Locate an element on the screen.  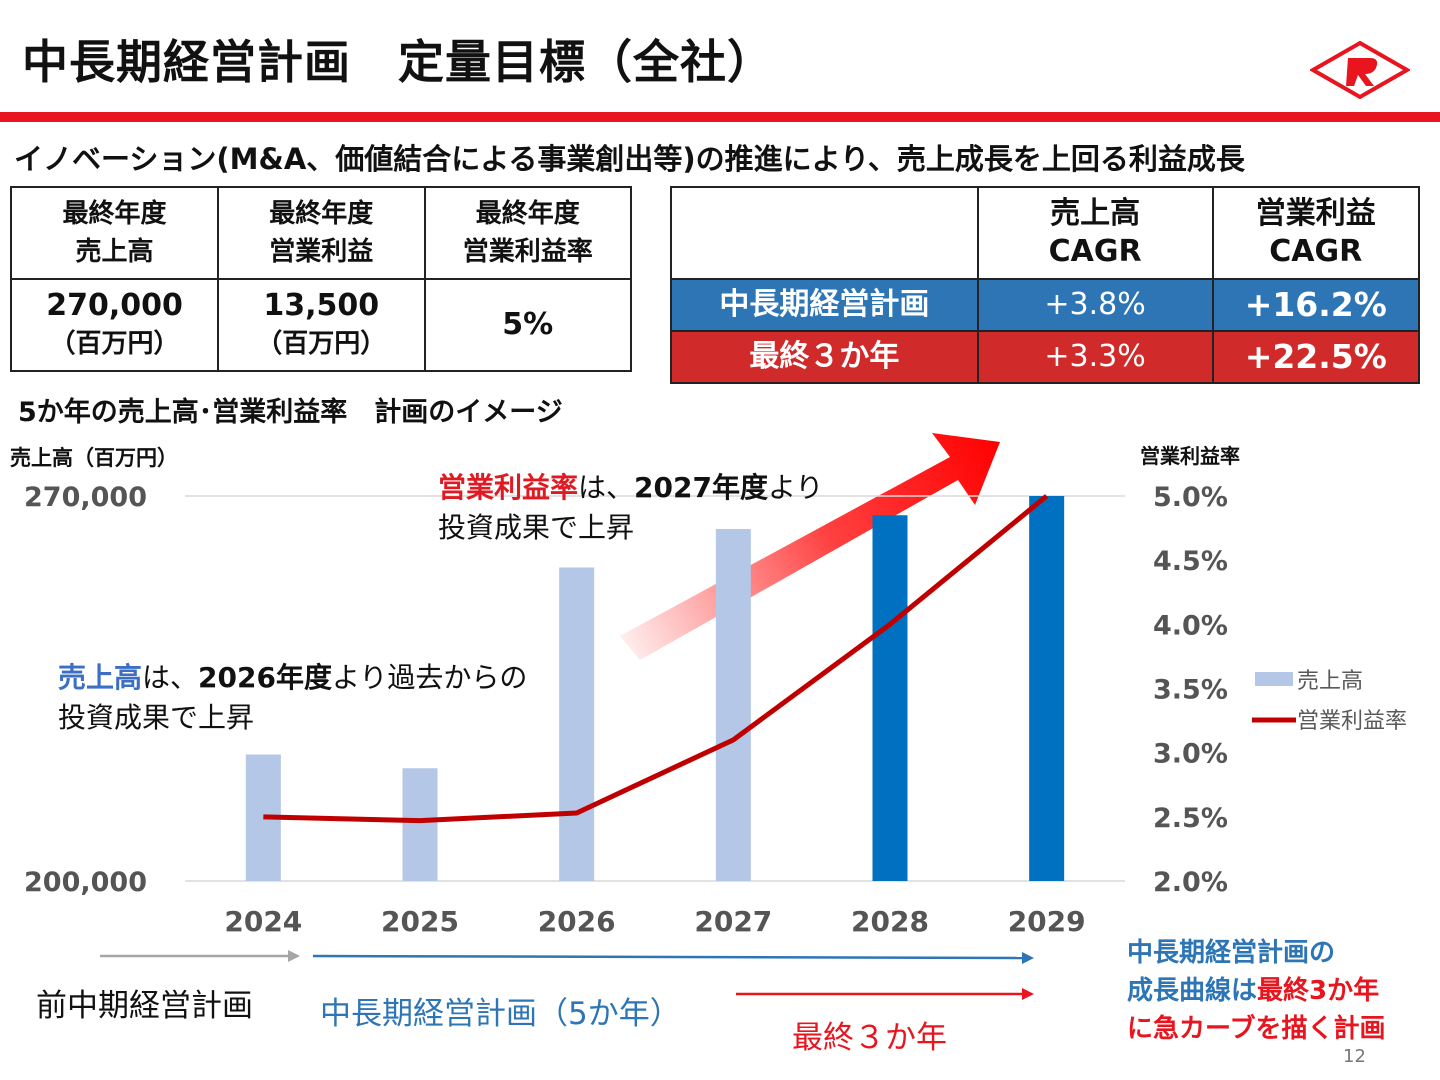
x-tick-label: 2026 is located at coordinates (577, 921).